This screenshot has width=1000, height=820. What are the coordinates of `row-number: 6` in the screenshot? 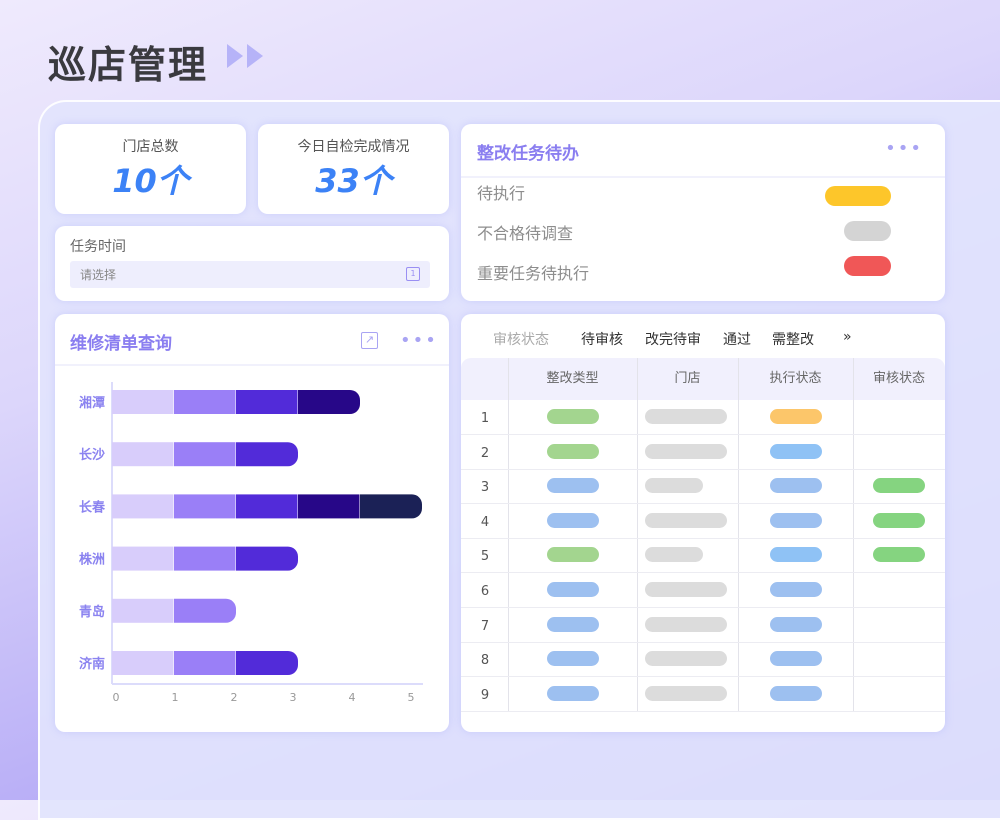 It's located at (485, 591).